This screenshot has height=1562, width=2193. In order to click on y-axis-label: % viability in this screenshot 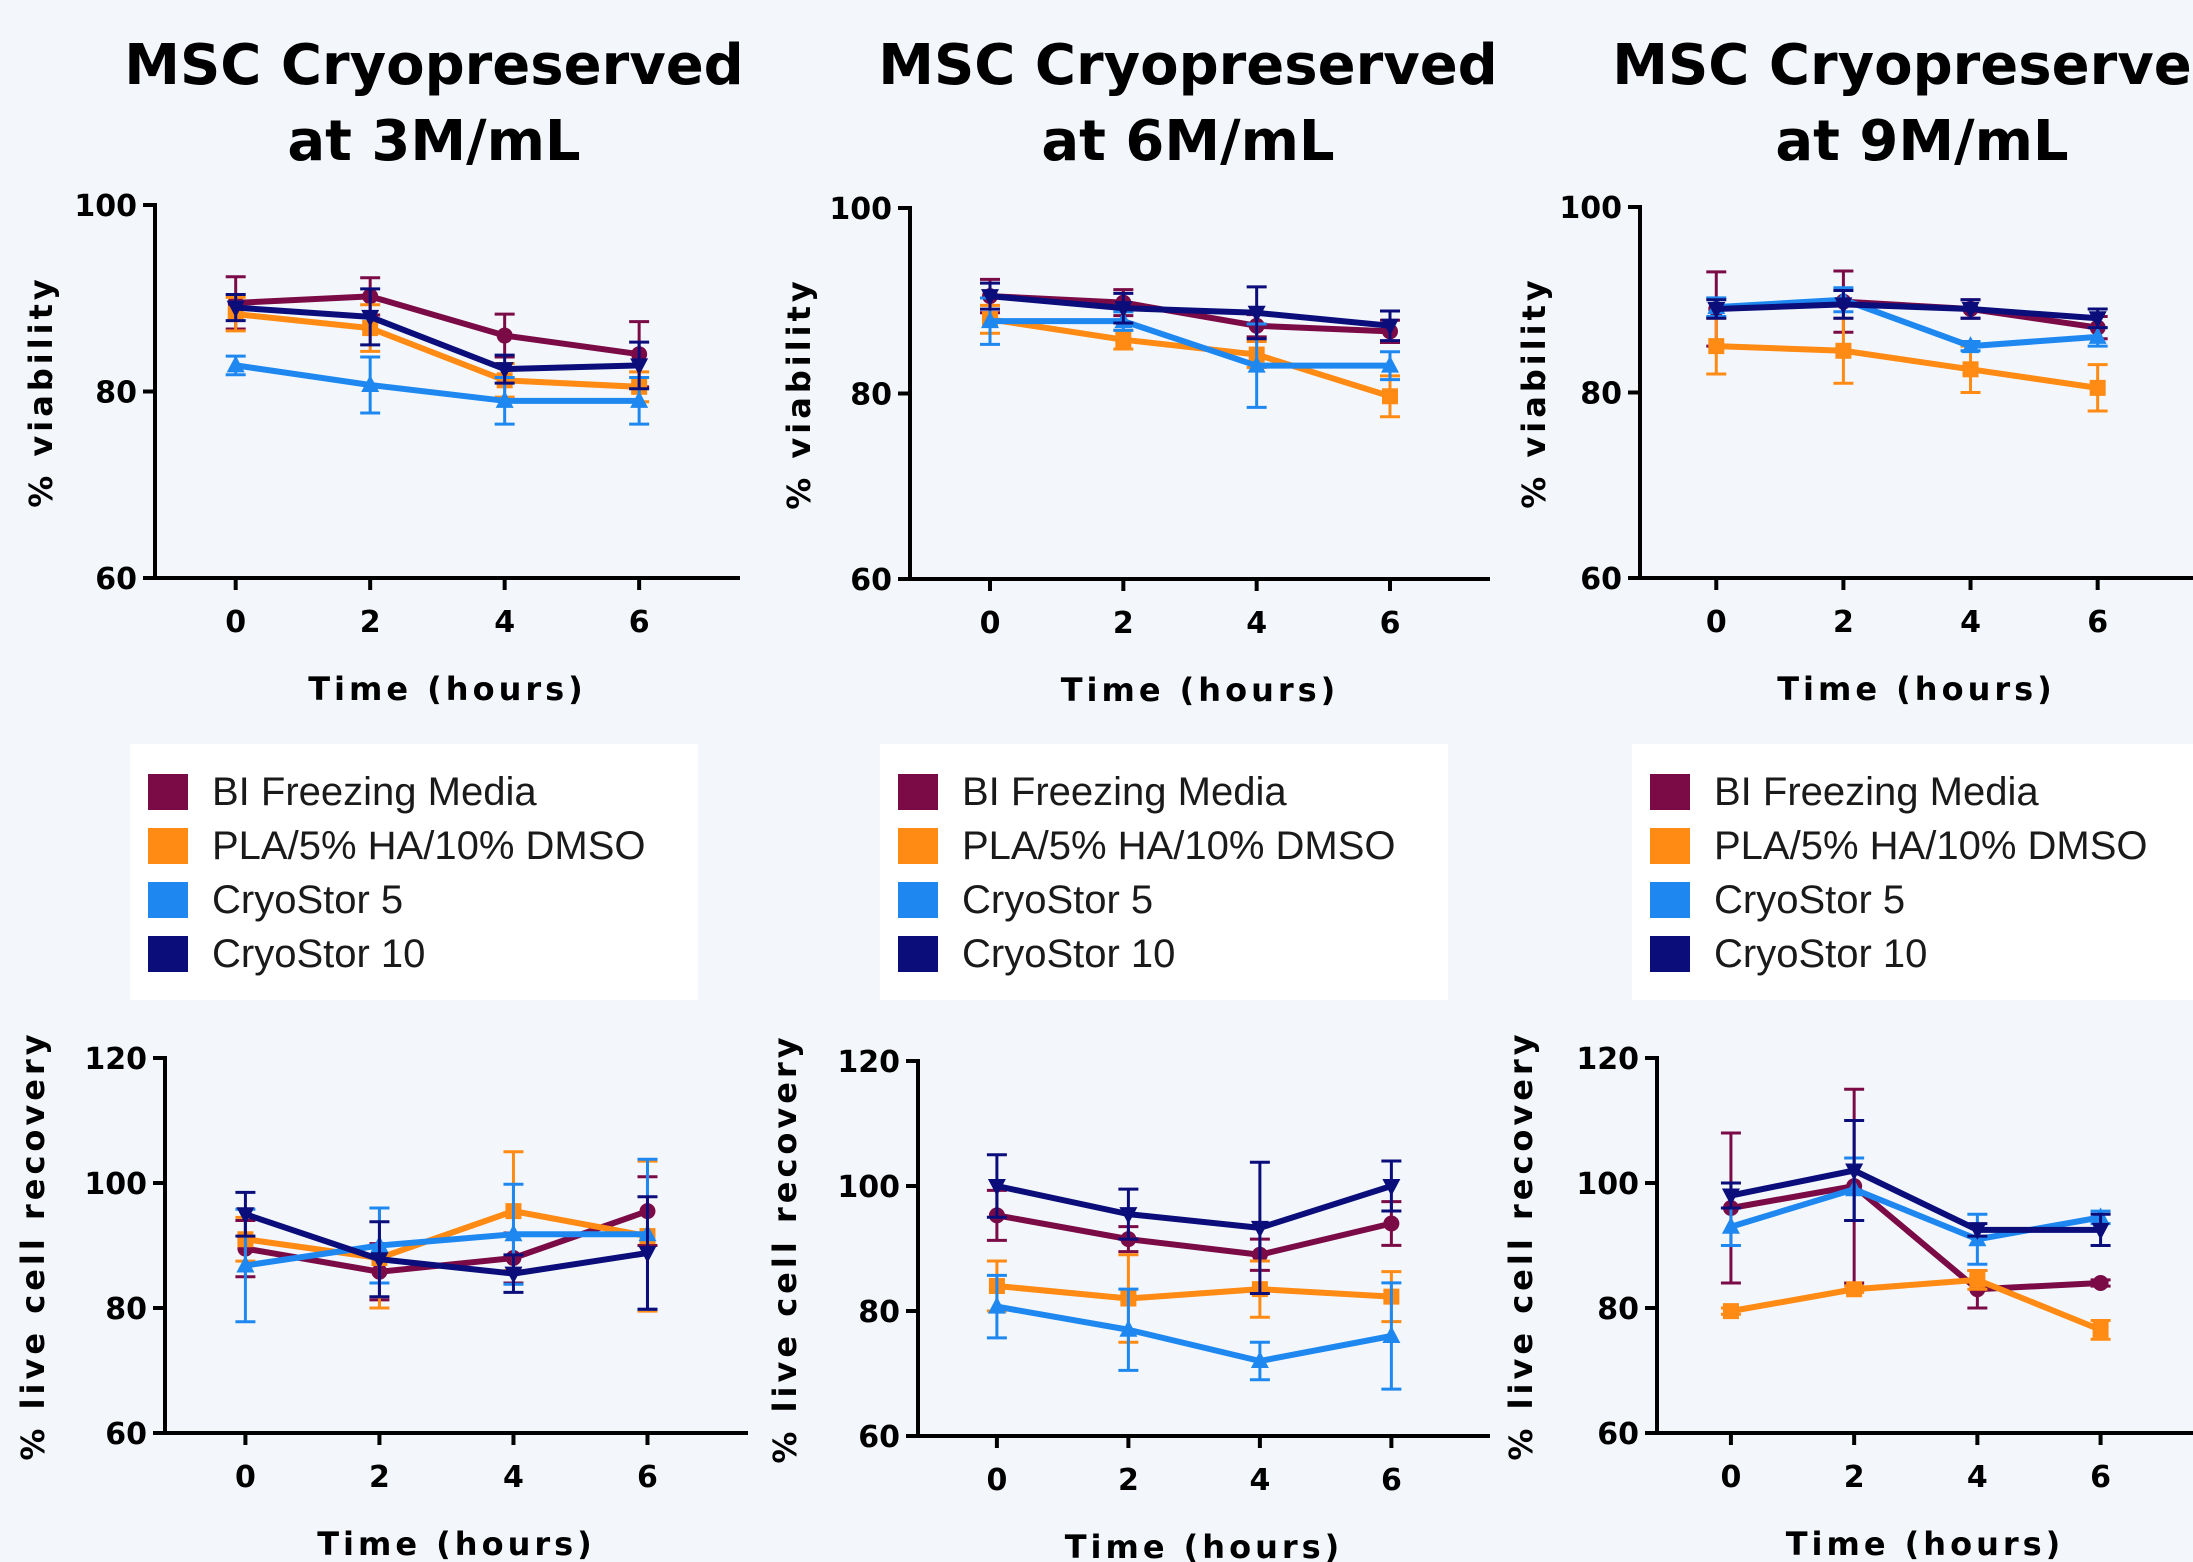, I will do `click(41, 391)`.